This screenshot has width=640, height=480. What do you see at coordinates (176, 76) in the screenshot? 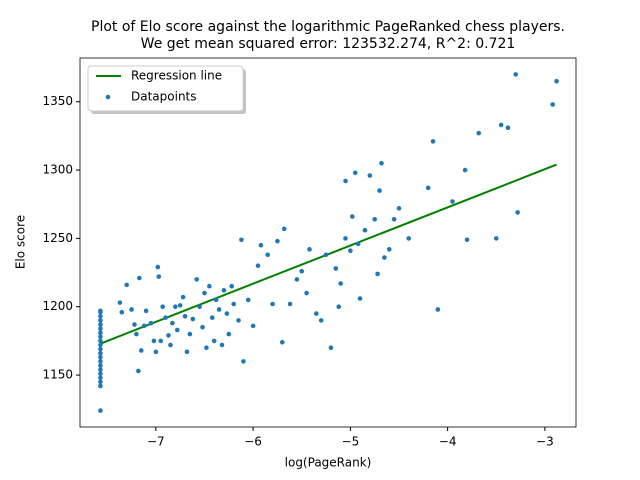
I see `legend-label: Regression line` at bounding box center [176, 76].